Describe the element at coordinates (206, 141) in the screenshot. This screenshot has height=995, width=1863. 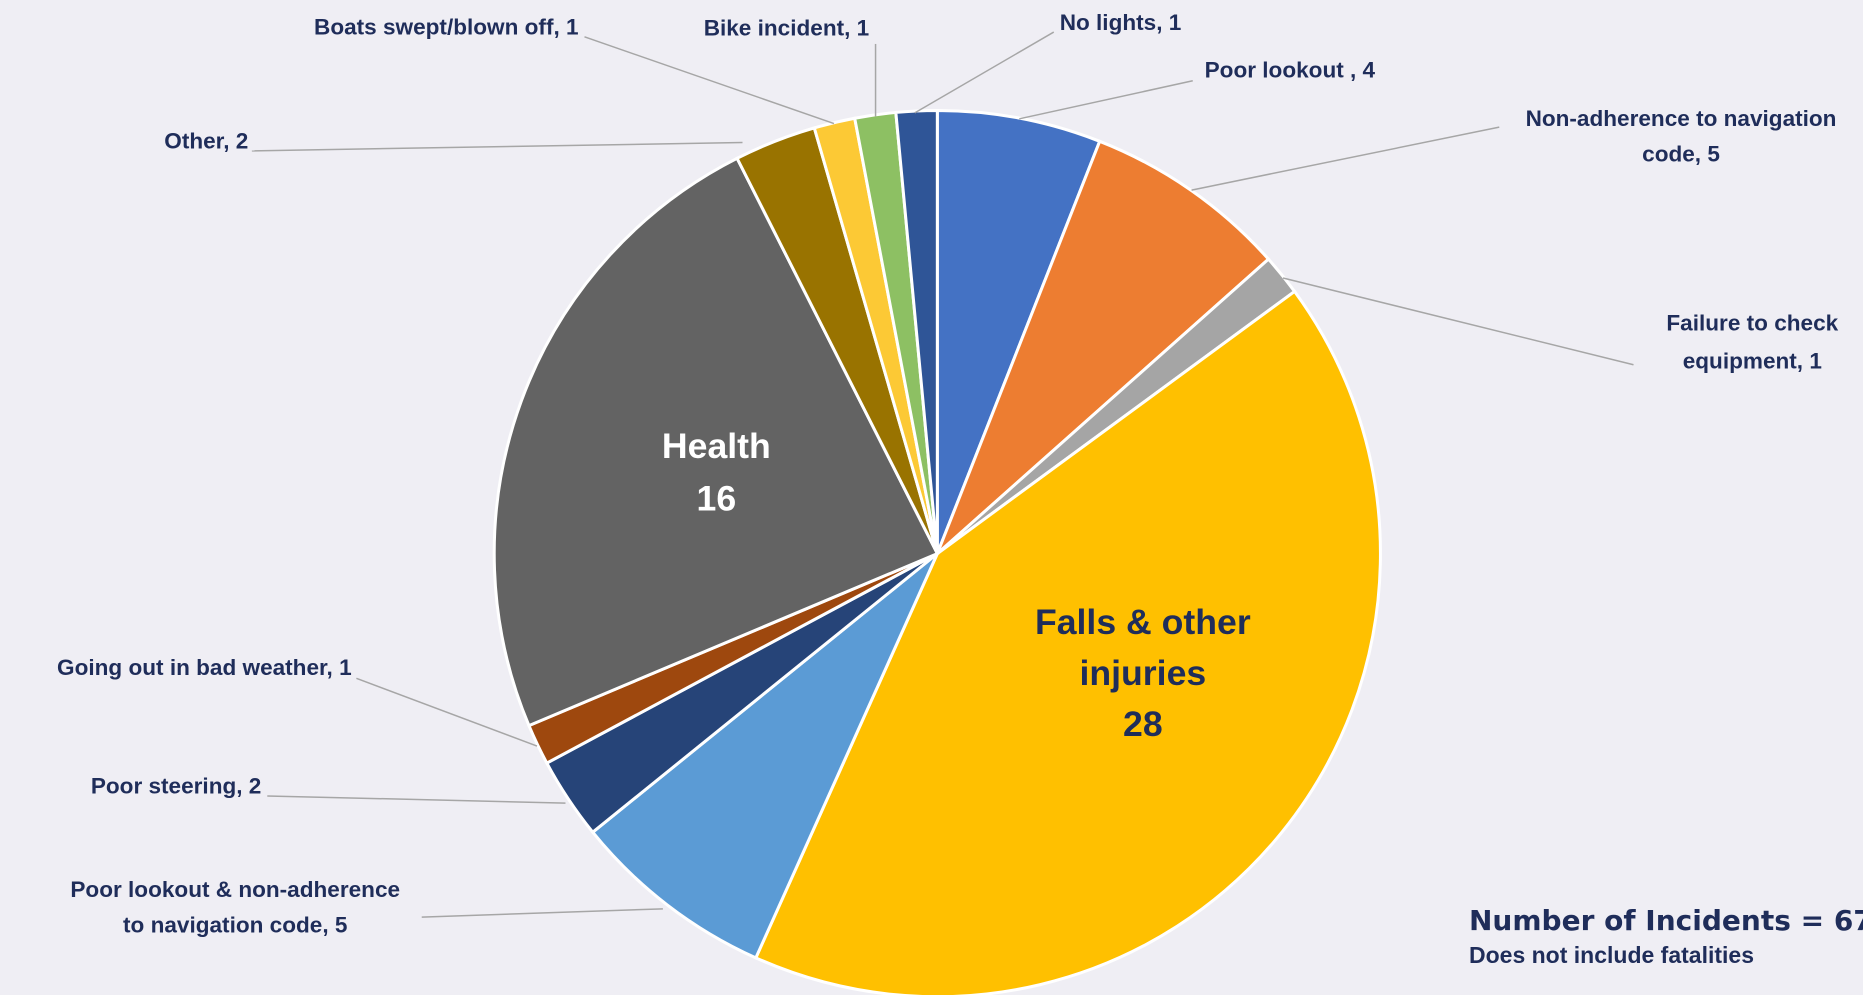
I see `data-label: Other, 2` at that location.